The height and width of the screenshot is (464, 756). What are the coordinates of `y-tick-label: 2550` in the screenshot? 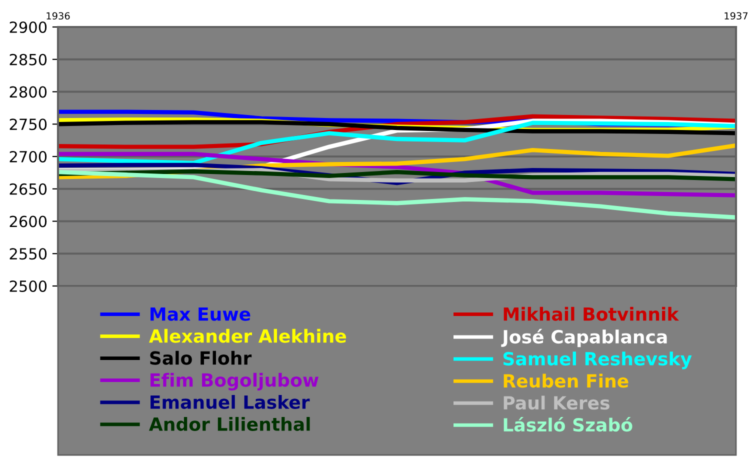 It's located at (28, 254).